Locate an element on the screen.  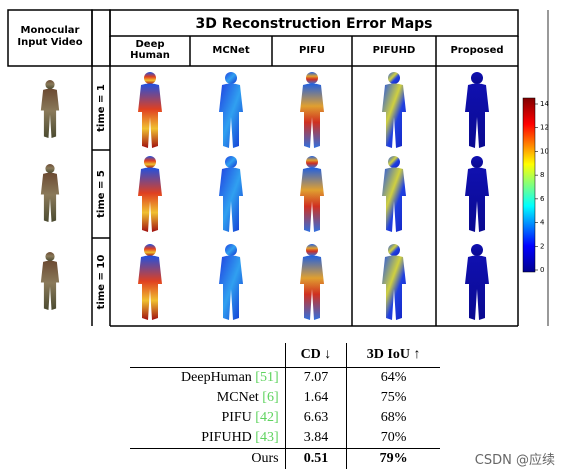
table-row: MCNet [6] 1.64 75% is located at coordinates (285, 398).